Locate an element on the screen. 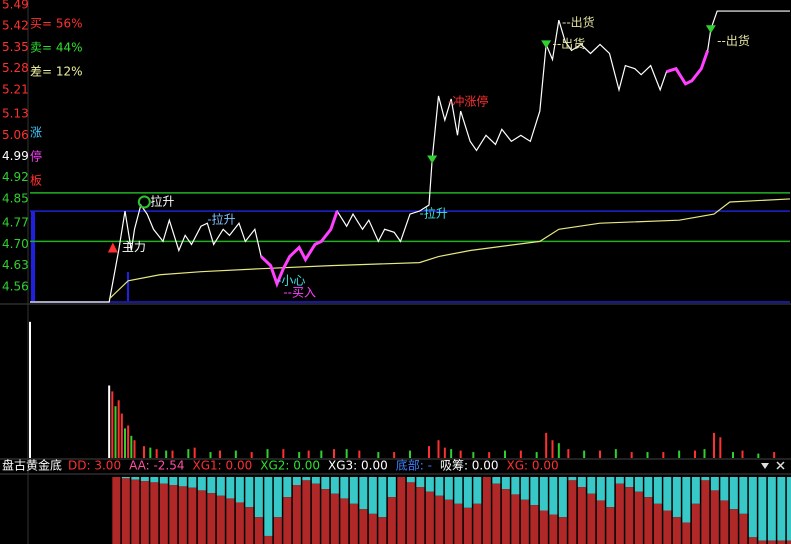 This screenshot has height=544, width=791. side-label: 板 is located at coordinates (36, 181).